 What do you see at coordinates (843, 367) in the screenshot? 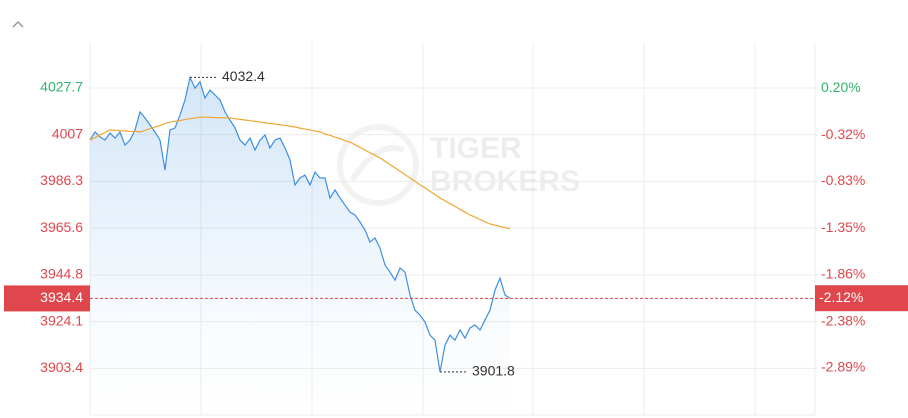
I see `y2-tick-label: -2.89%` at bounding box center [843, 367].